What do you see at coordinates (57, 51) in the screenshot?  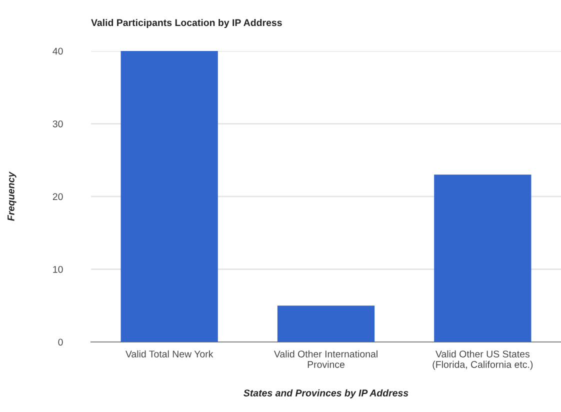 I see `y-tick-label: 40` at bounding box center [57, 51].